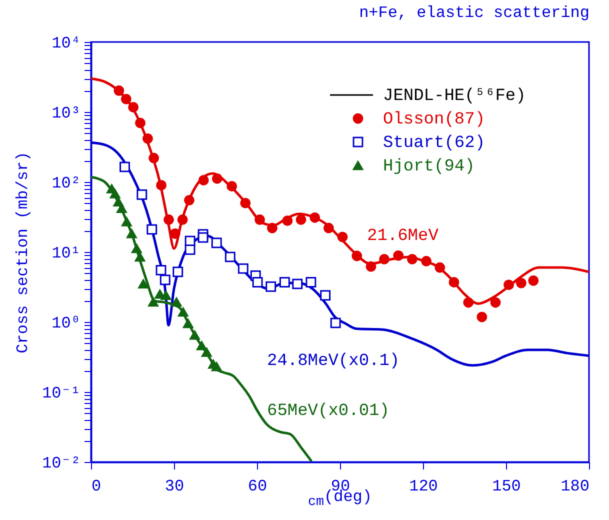 The image size is (609, 520). Describe the element at coordinates (434, 143) in the screenshot. I see `legend-label: Stuart(62)` at that location.